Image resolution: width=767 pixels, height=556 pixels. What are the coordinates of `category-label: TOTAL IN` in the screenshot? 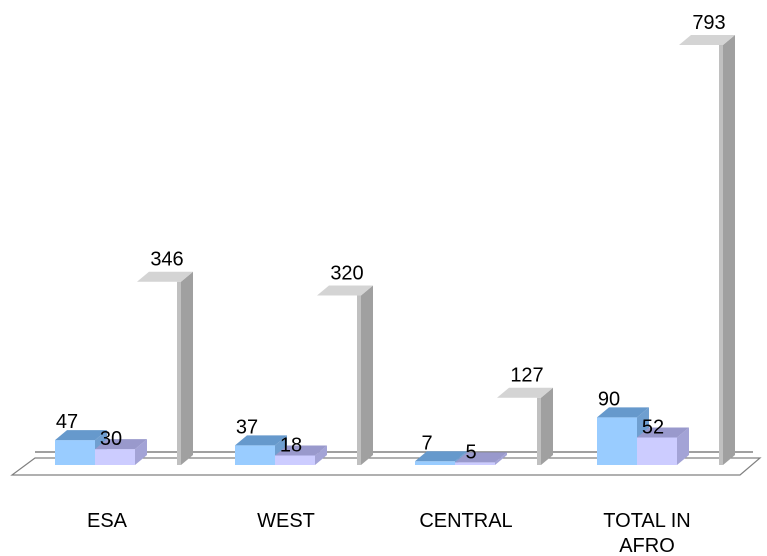 It's located at (646, 521).